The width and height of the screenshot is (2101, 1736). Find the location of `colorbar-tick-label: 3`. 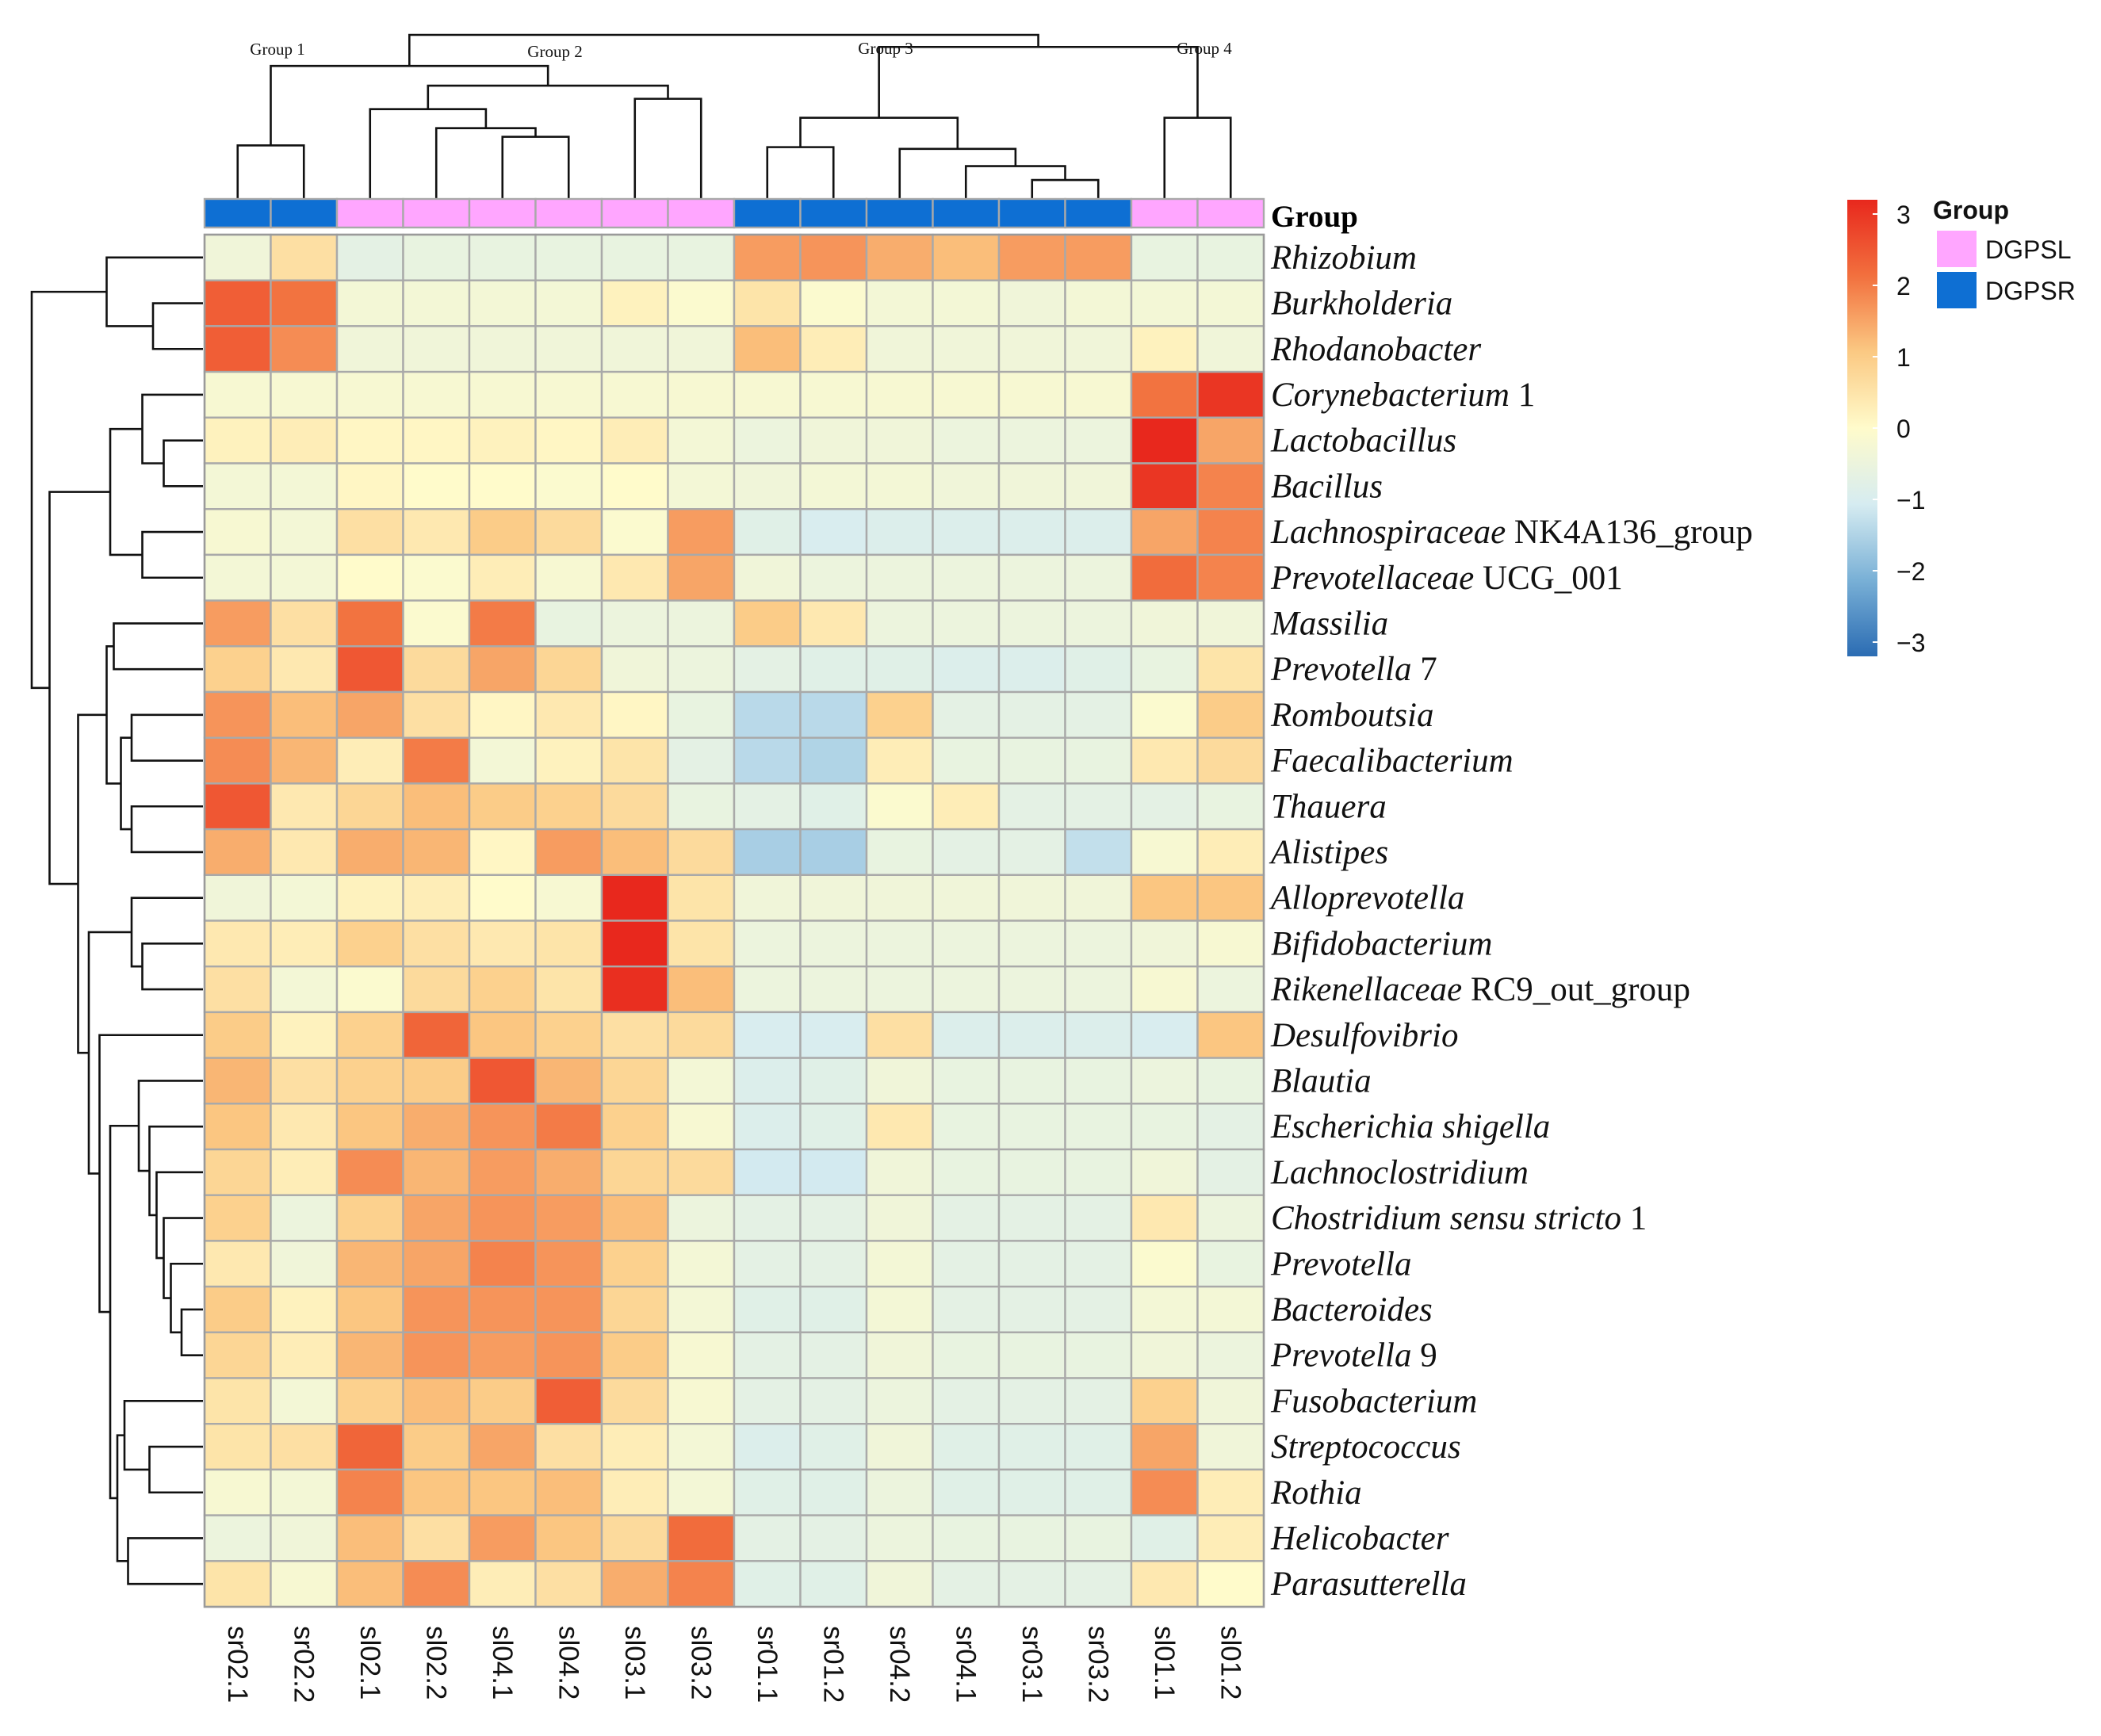

colorbar-tick-label: 3 is located at coordinates (1903, 215).